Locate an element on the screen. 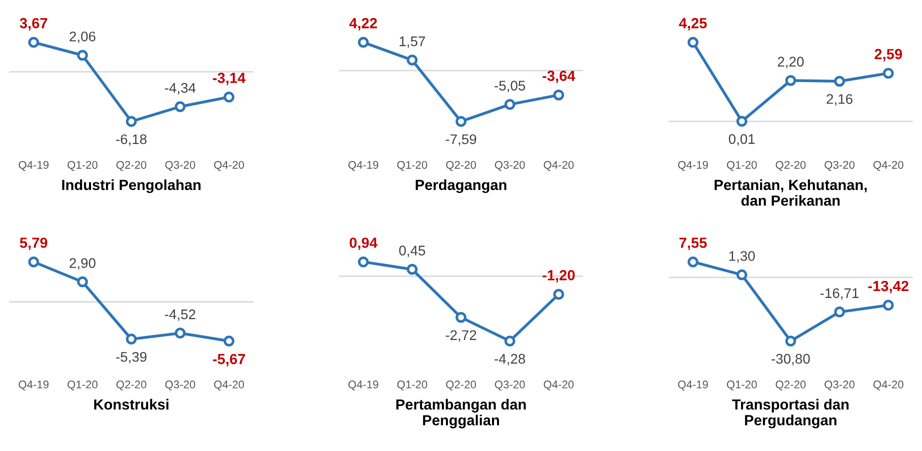 Image resolution: width=922 pixels, height=451 pixels. data-label: 2,16 is located at coordinates (839, 100).